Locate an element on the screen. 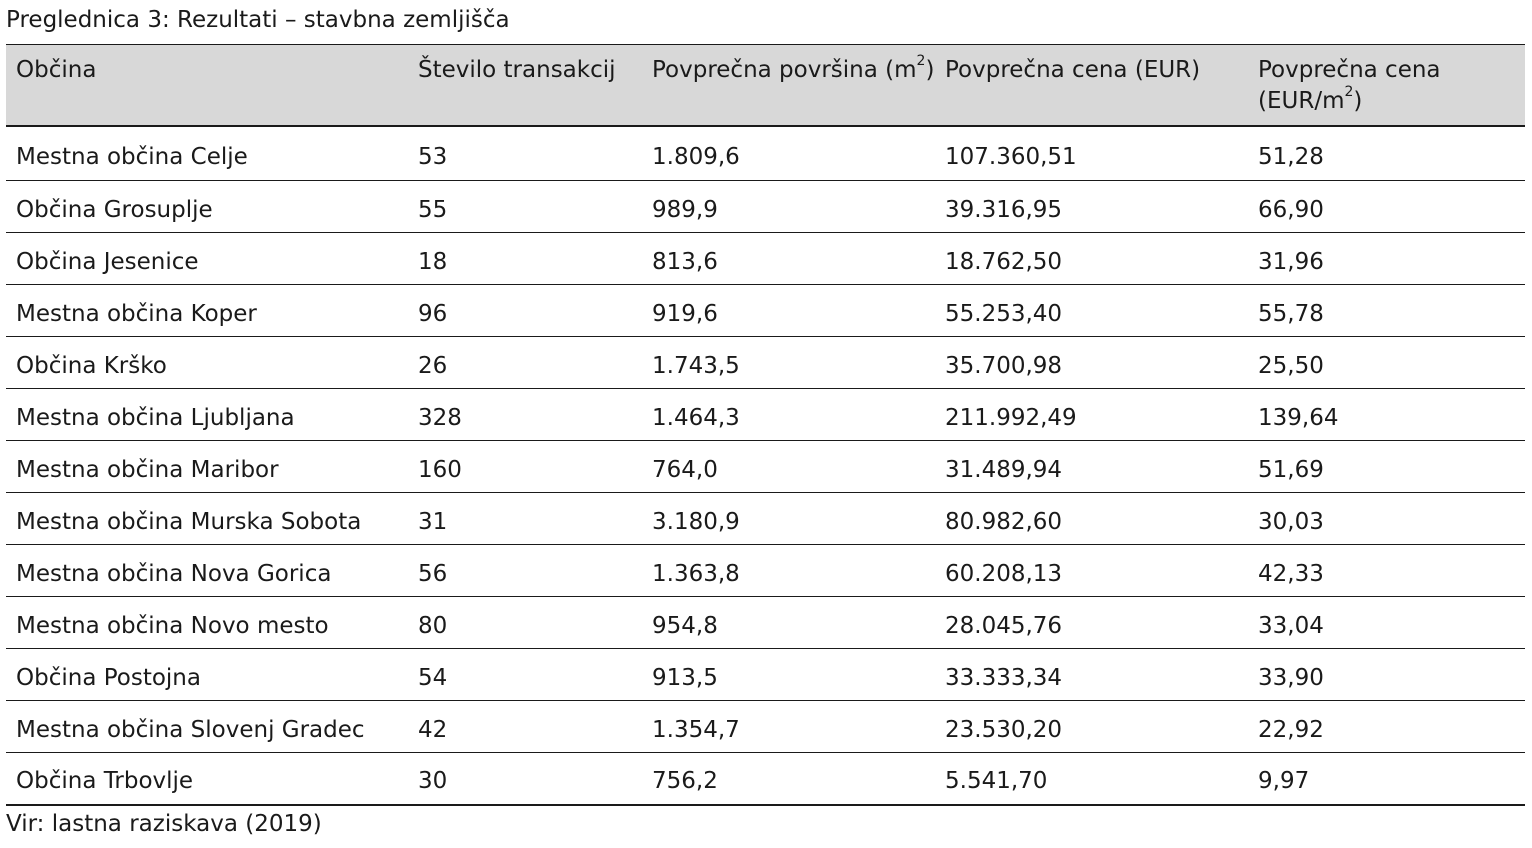  cell-povprecna-cena: 18.762,50 is located at coordinates (1091, 258).